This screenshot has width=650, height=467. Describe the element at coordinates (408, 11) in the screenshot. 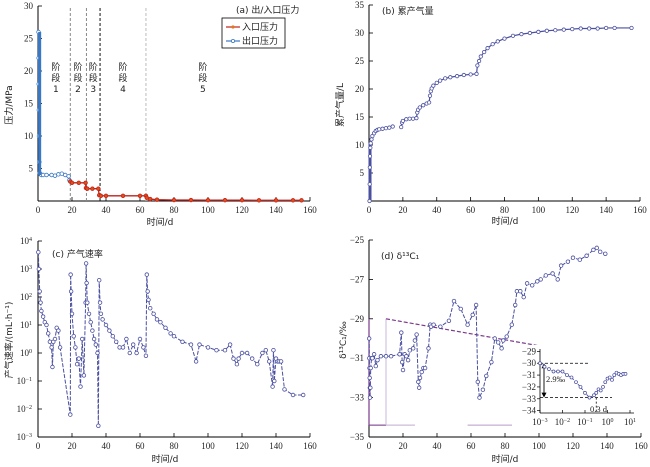

I see `panel-b-title: (b) 累产气量` at that location.